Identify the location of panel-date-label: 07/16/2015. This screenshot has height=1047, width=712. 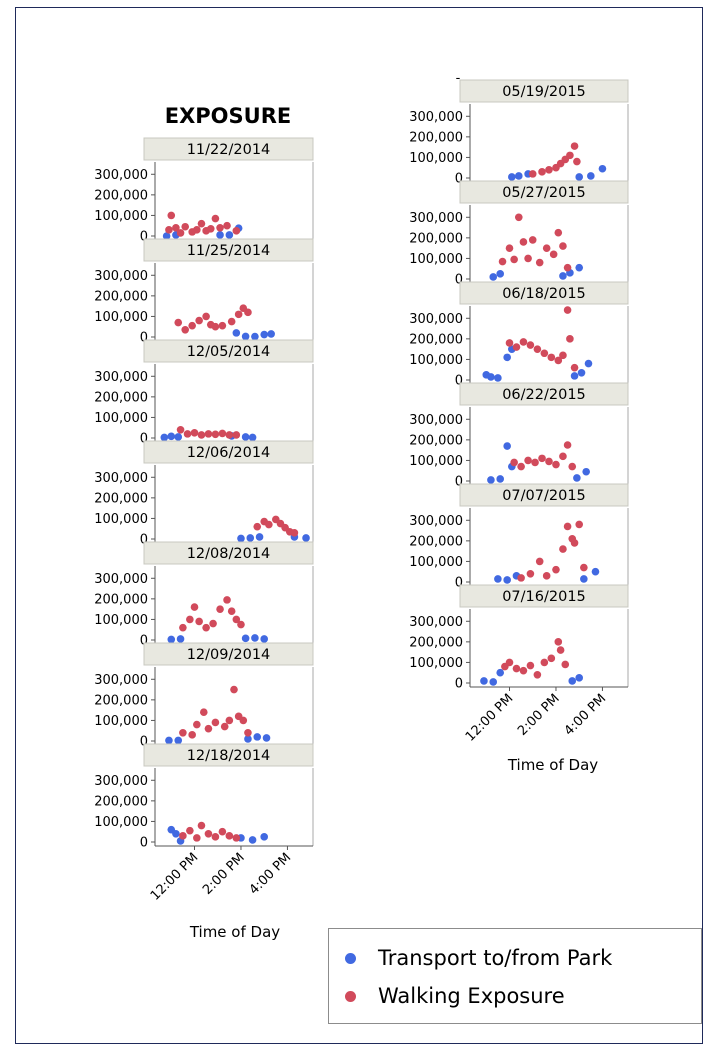
(544, 597).